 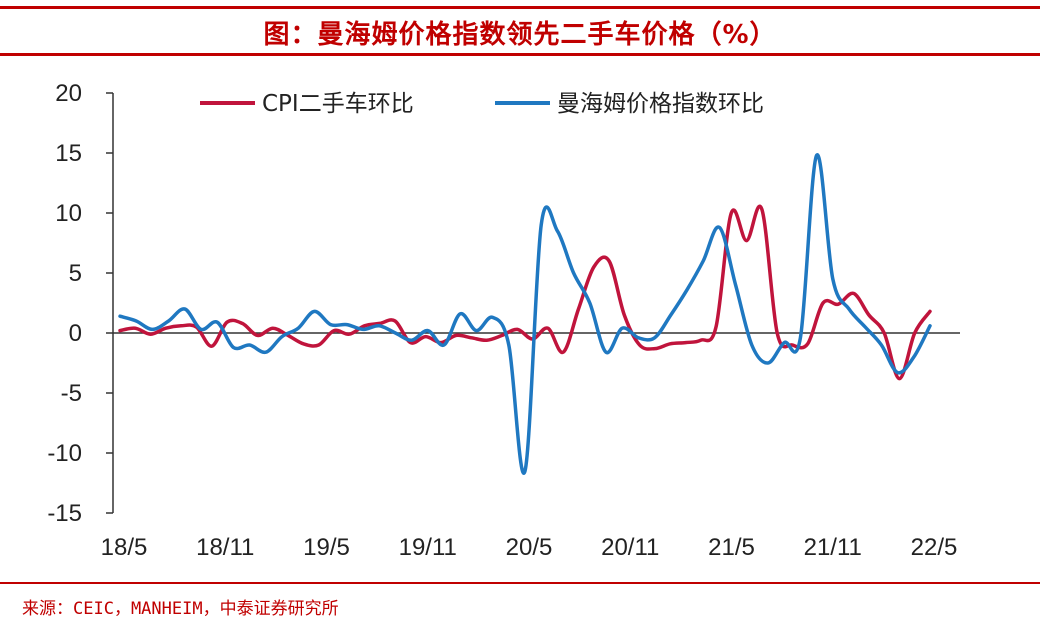 What do you see at coordinates (124, 547) in the screenshot?
I see `x-tick-label: 18/5` at bounding box center [124, 547].